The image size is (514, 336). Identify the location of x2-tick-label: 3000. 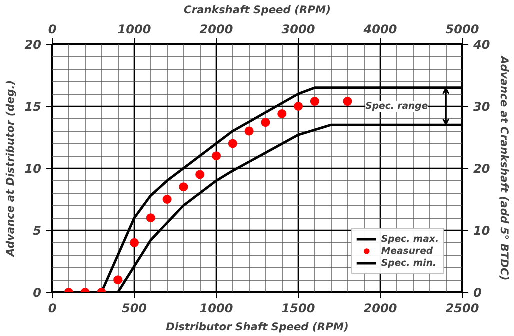
(299, 29).